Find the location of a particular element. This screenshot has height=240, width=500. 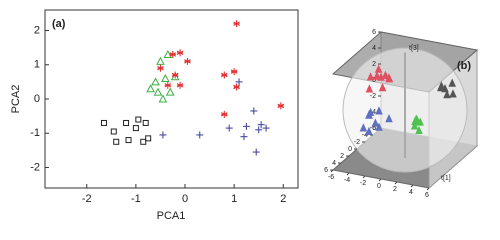

z-tick-label: 2 is located at coordinates (374, 64).